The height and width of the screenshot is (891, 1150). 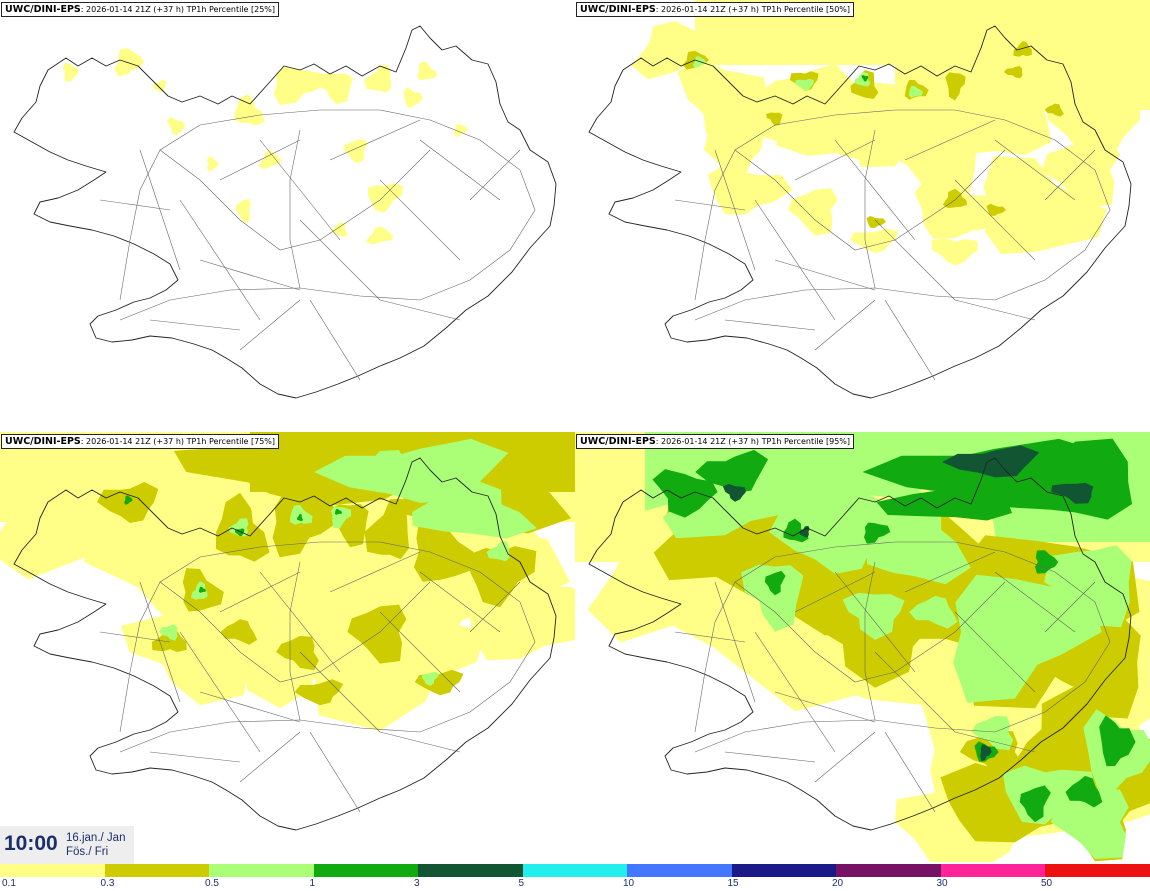 What do you see at coordinates (629, 883) in the screenshot?
I see `legend-label: 10` at bounding box center [629, 883].